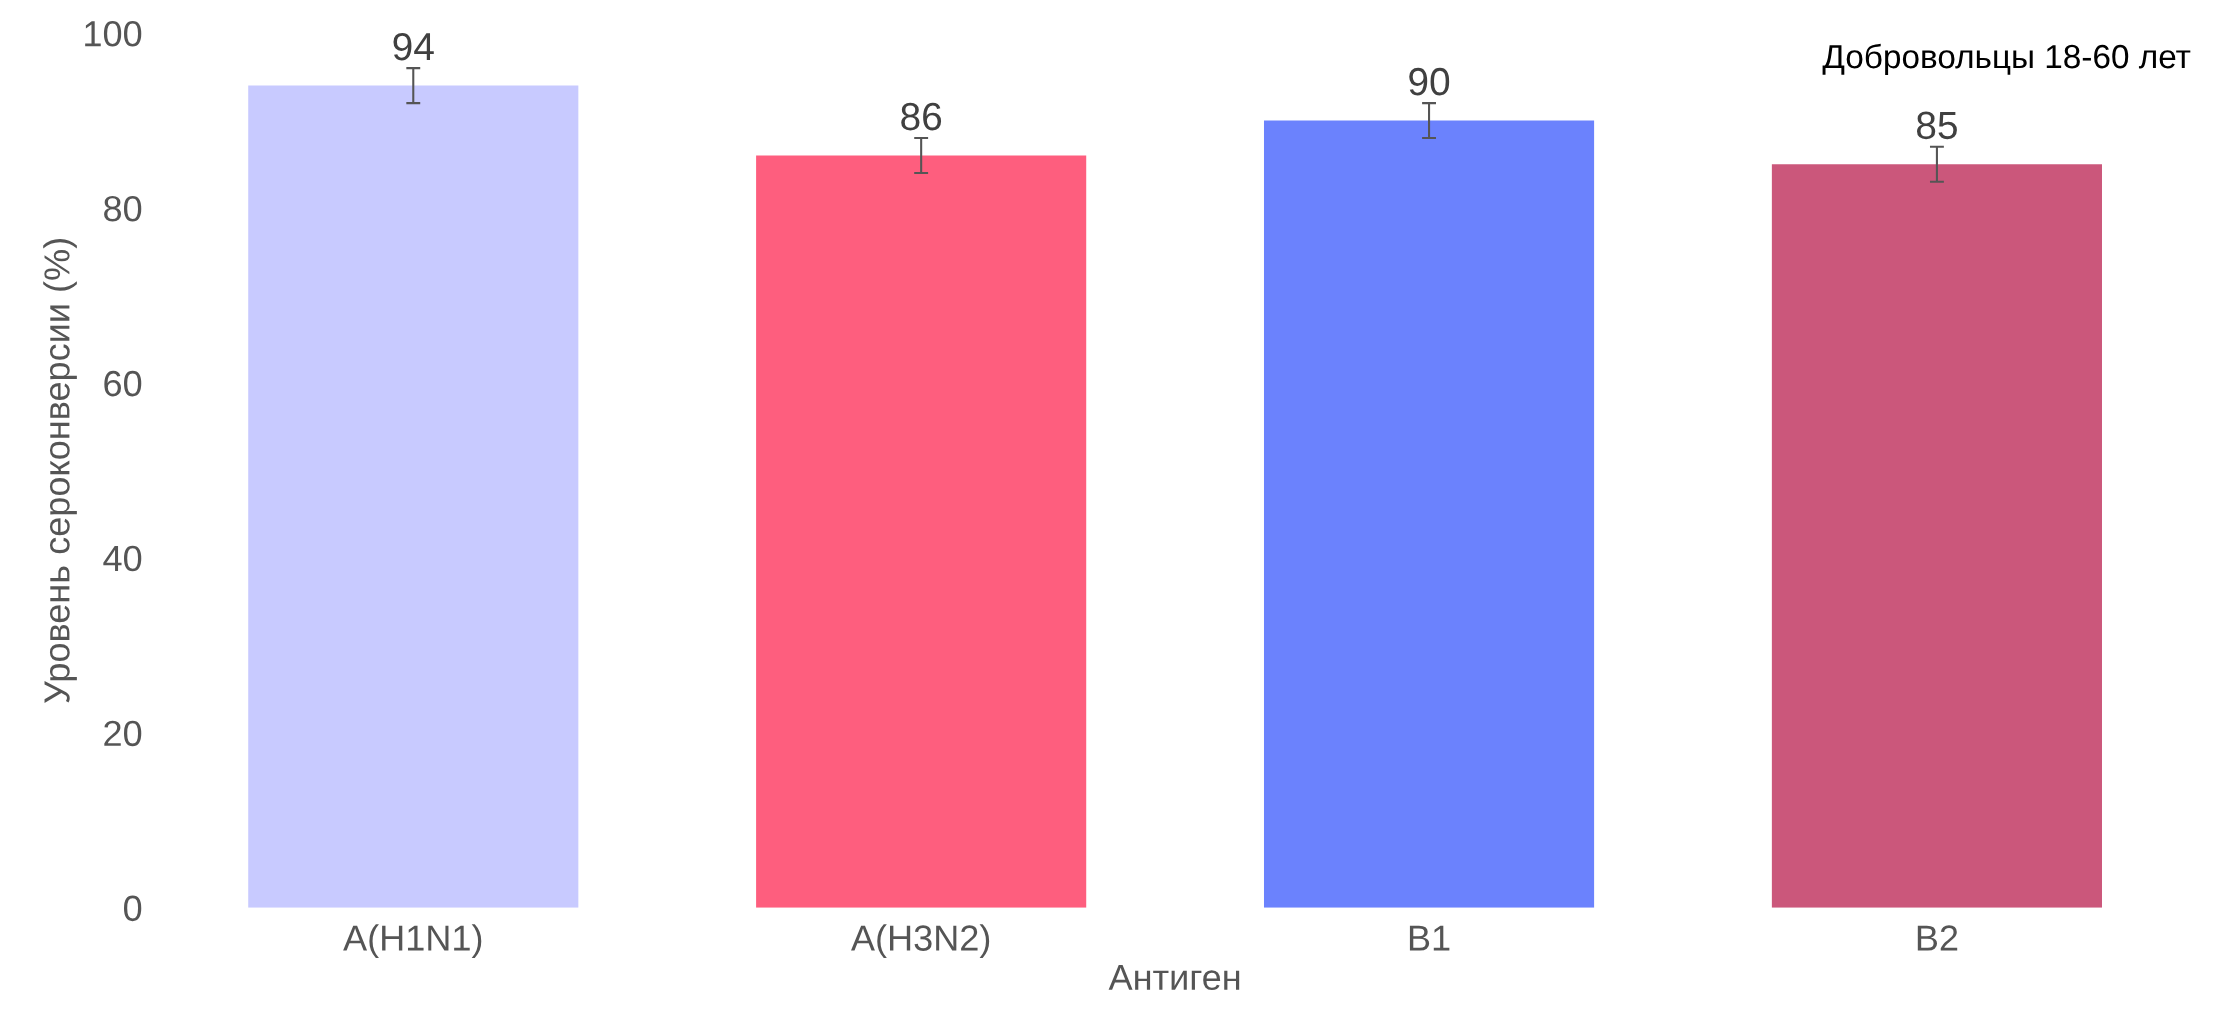 The width and height of the screenshot is (2213, 1035). Describe the element at coordinates (123, 208) in the screenshot. I see `y-tick-label: 80` at that location.